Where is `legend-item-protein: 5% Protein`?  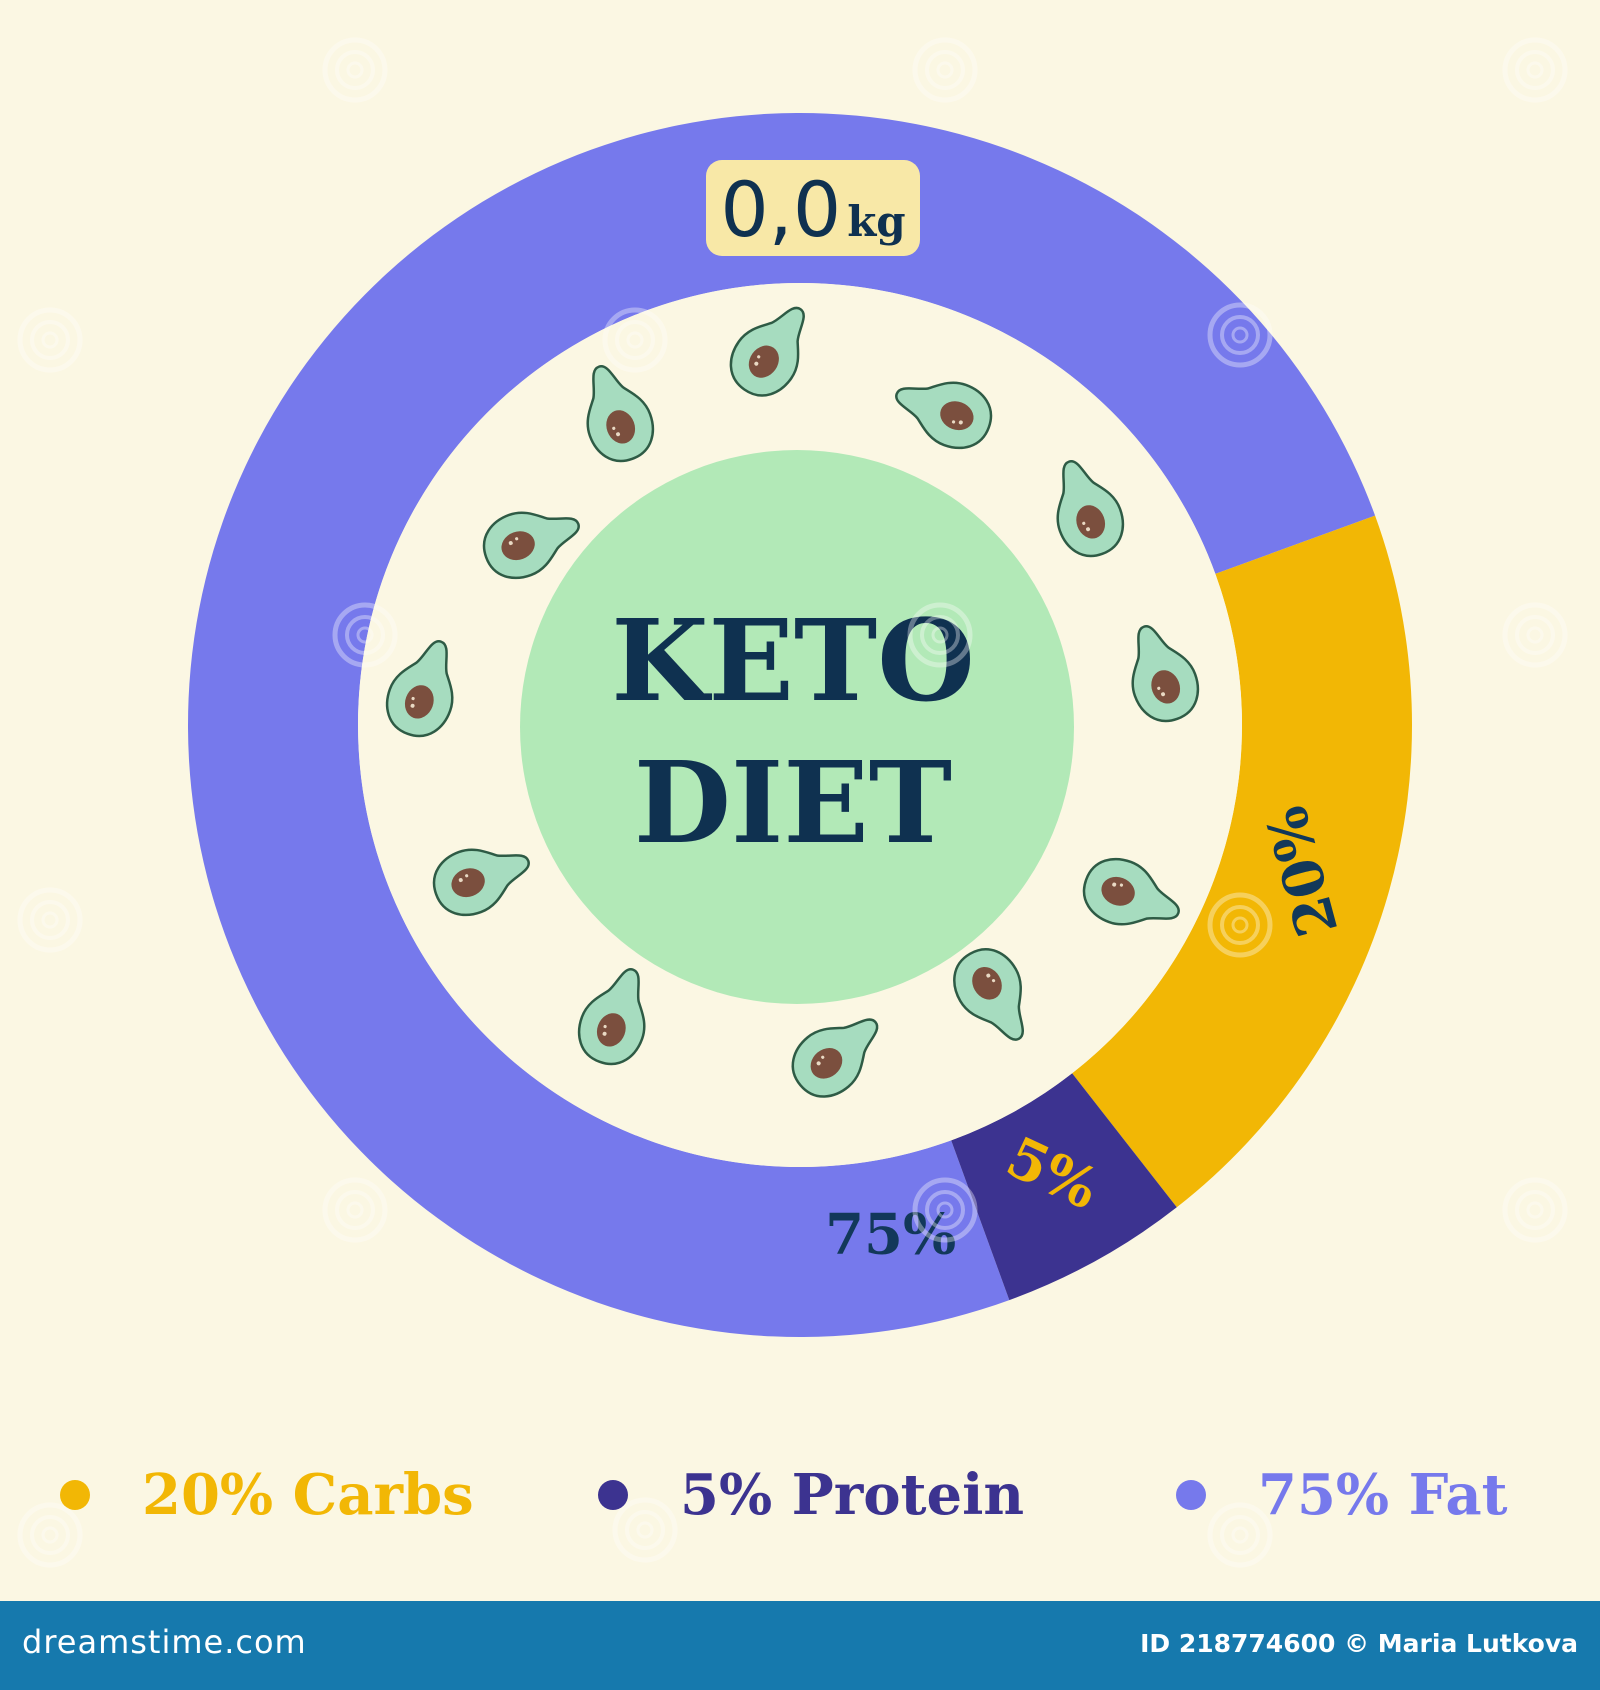
legend-item-protein: 5% Protein is located at coordinates (811, 1495).